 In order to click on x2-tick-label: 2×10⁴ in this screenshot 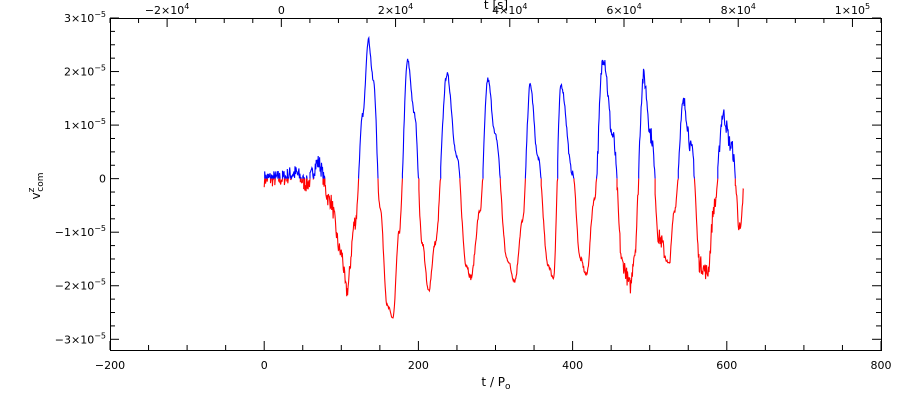, I will do `click(395, 9)`.